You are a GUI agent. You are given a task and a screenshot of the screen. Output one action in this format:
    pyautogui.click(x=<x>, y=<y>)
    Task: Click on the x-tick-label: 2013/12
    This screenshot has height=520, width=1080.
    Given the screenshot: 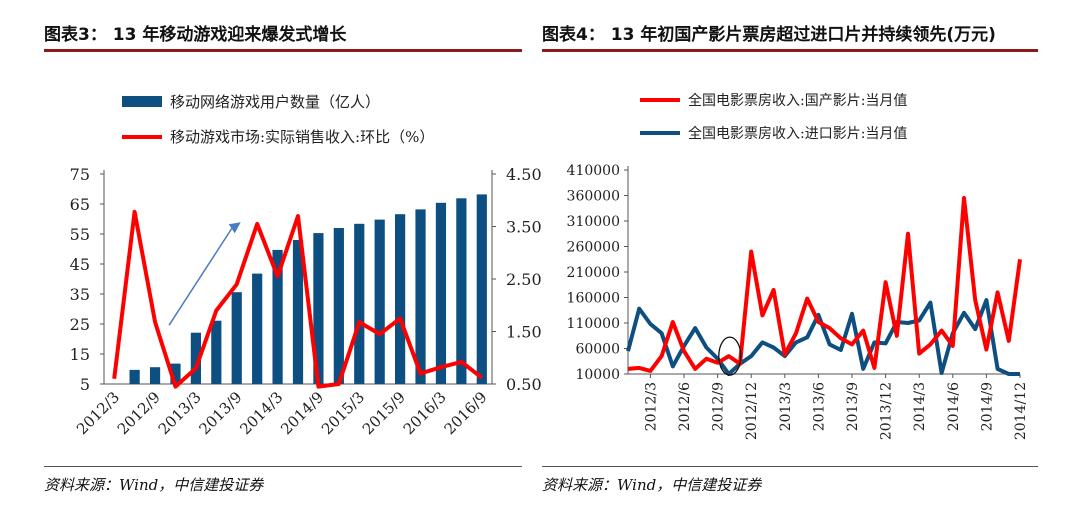 What is the action you would take?
    pyautogui.click(x=887, y=411)
    